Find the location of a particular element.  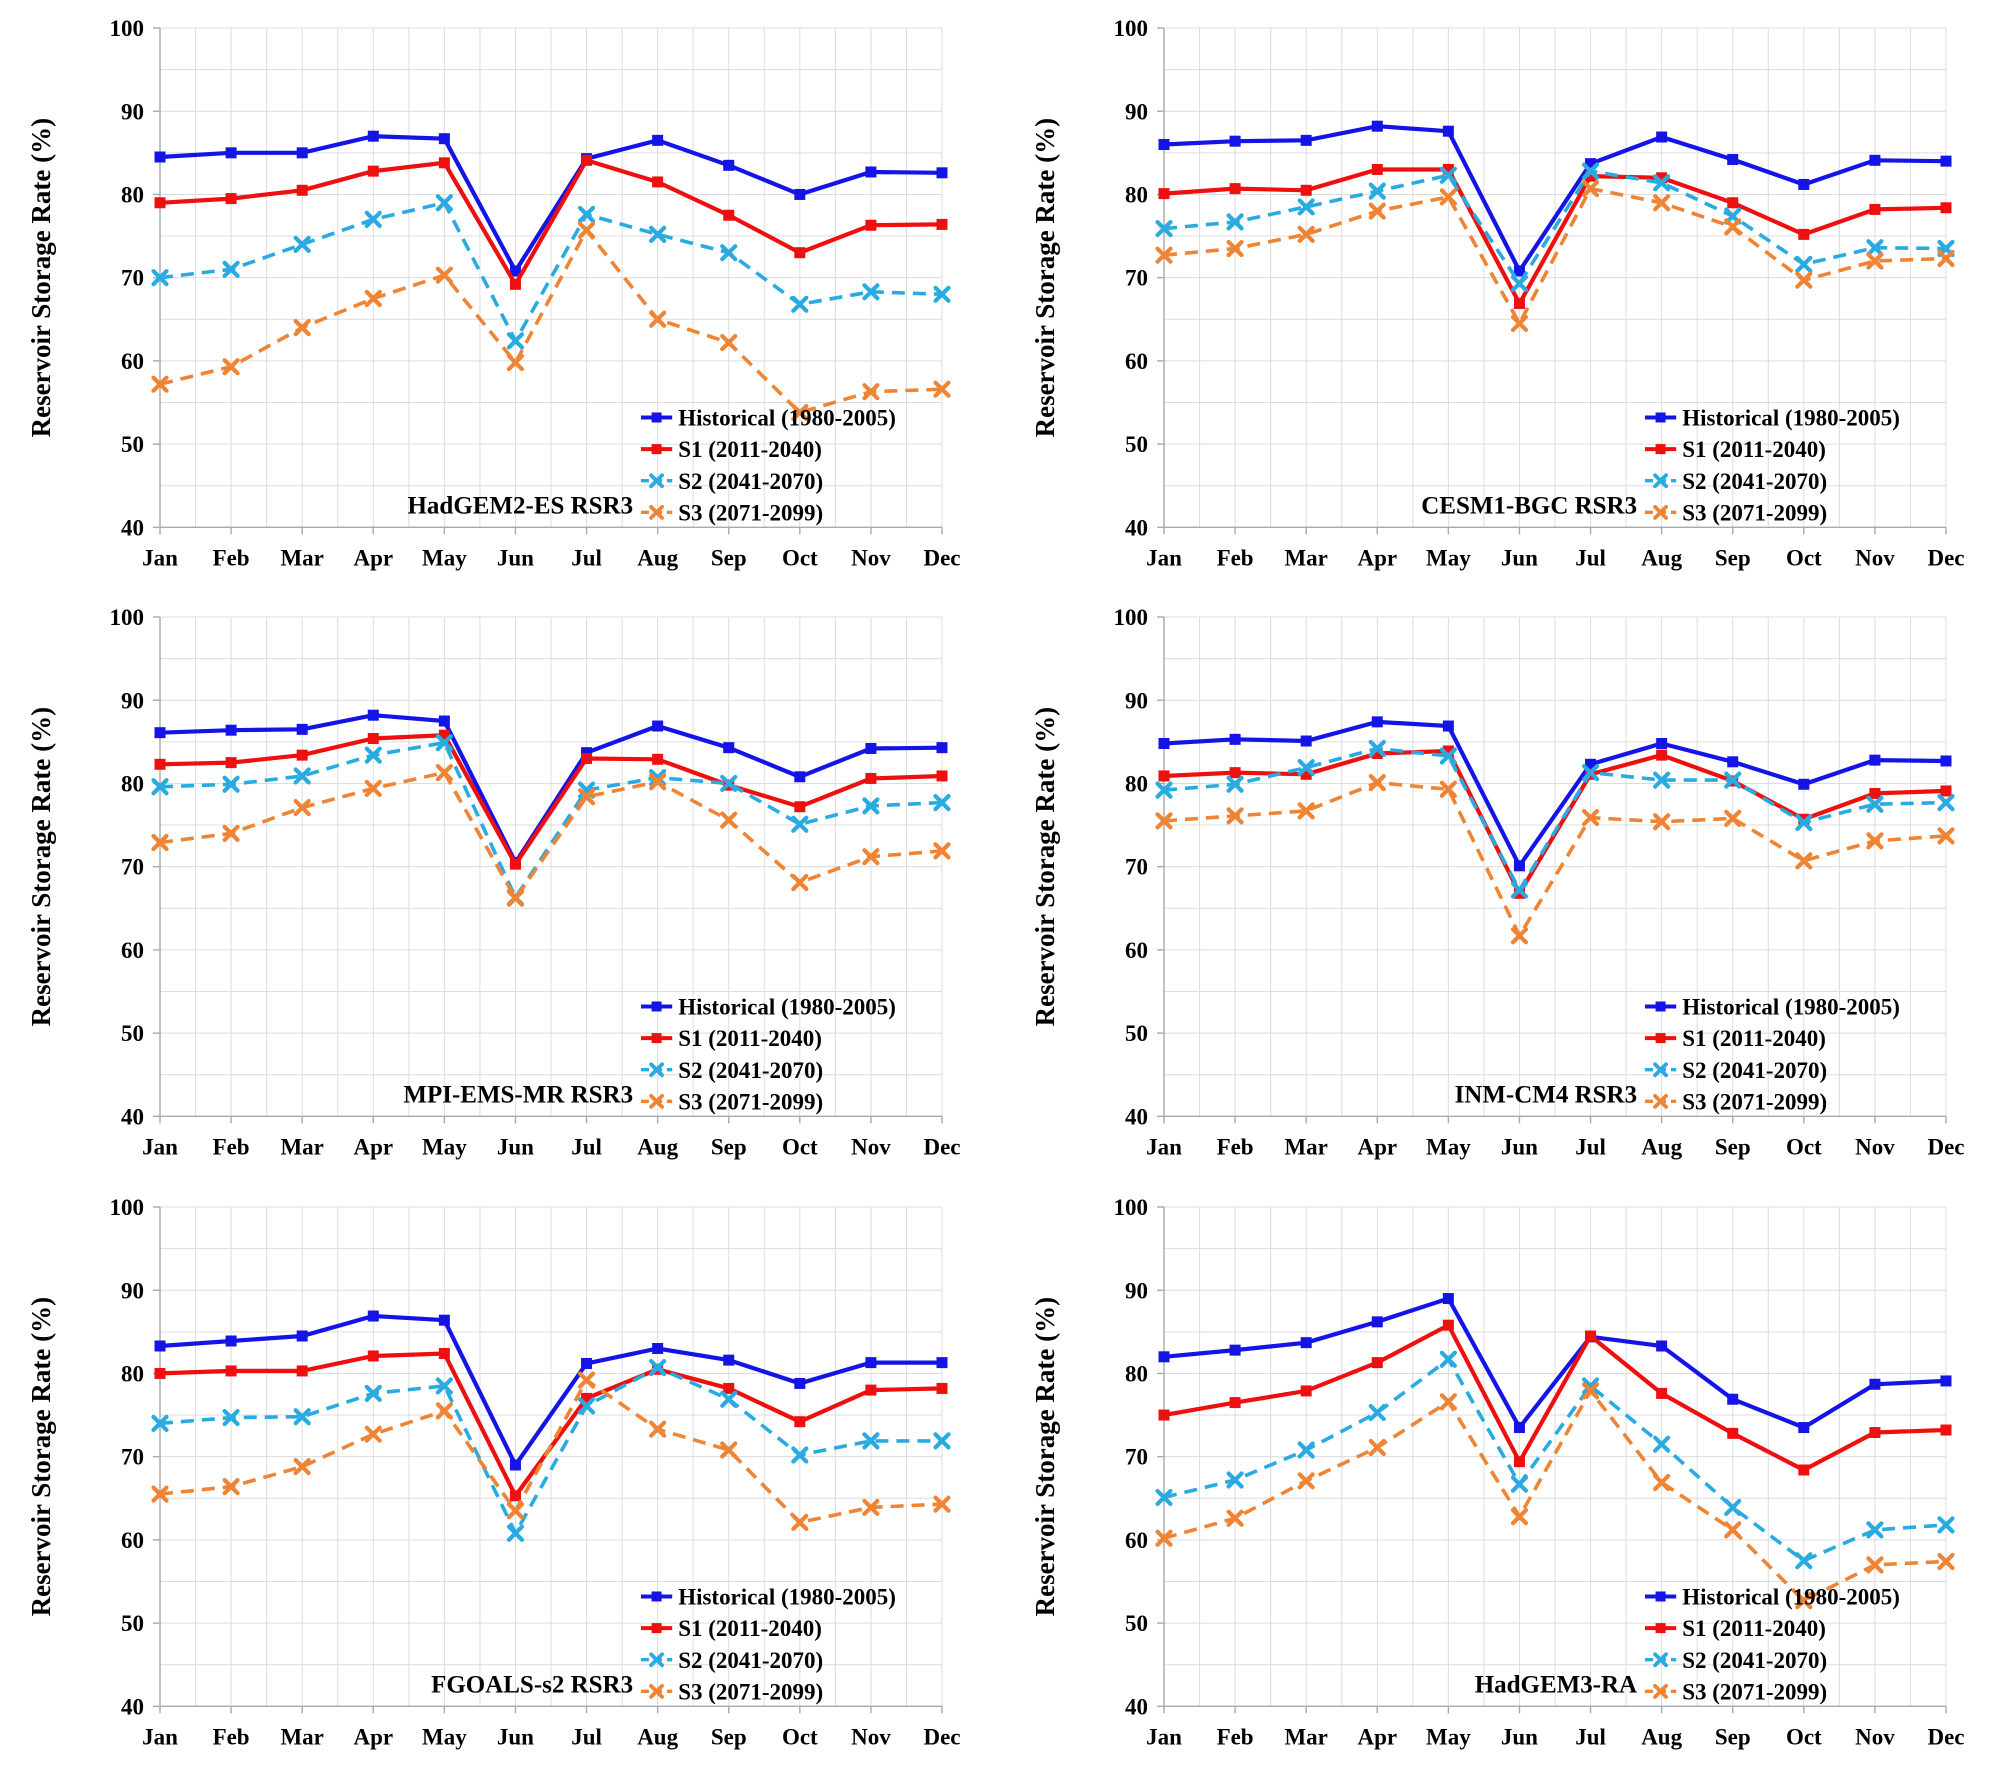

legend-item-historical: Historical (1980-2005) is located at coordinates (768, 1596).